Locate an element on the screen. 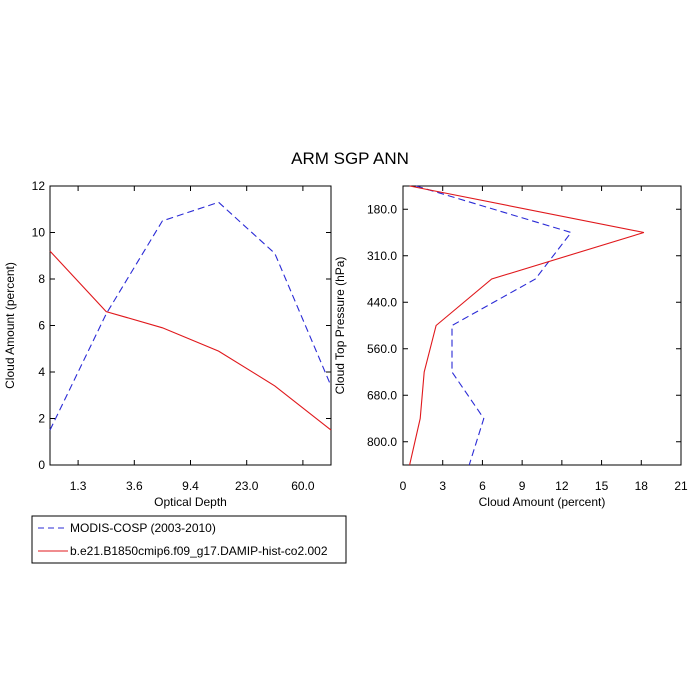  right-x-tick-label: 6 is located at coordinates (482, 486).